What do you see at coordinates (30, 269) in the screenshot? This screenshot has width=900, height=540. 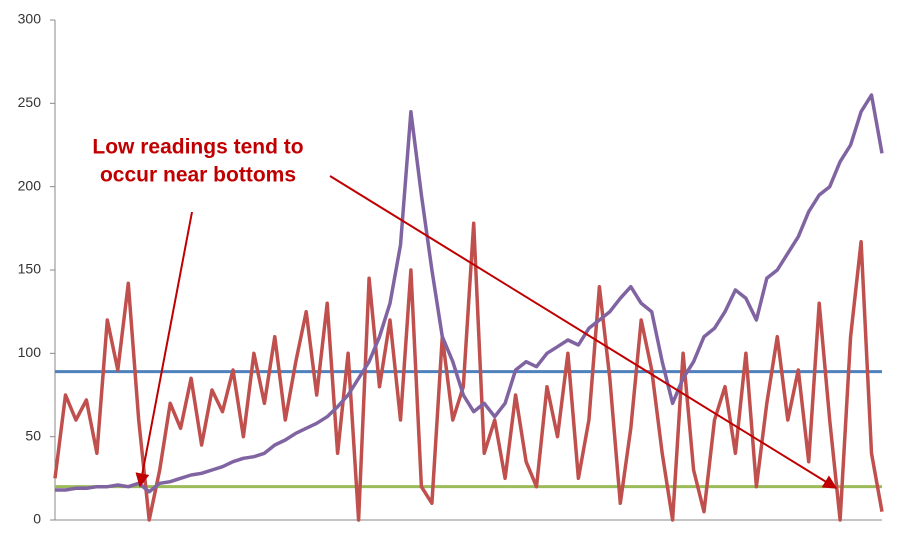 I see `y-tick-label: 150` at bounding box center [30, 269].